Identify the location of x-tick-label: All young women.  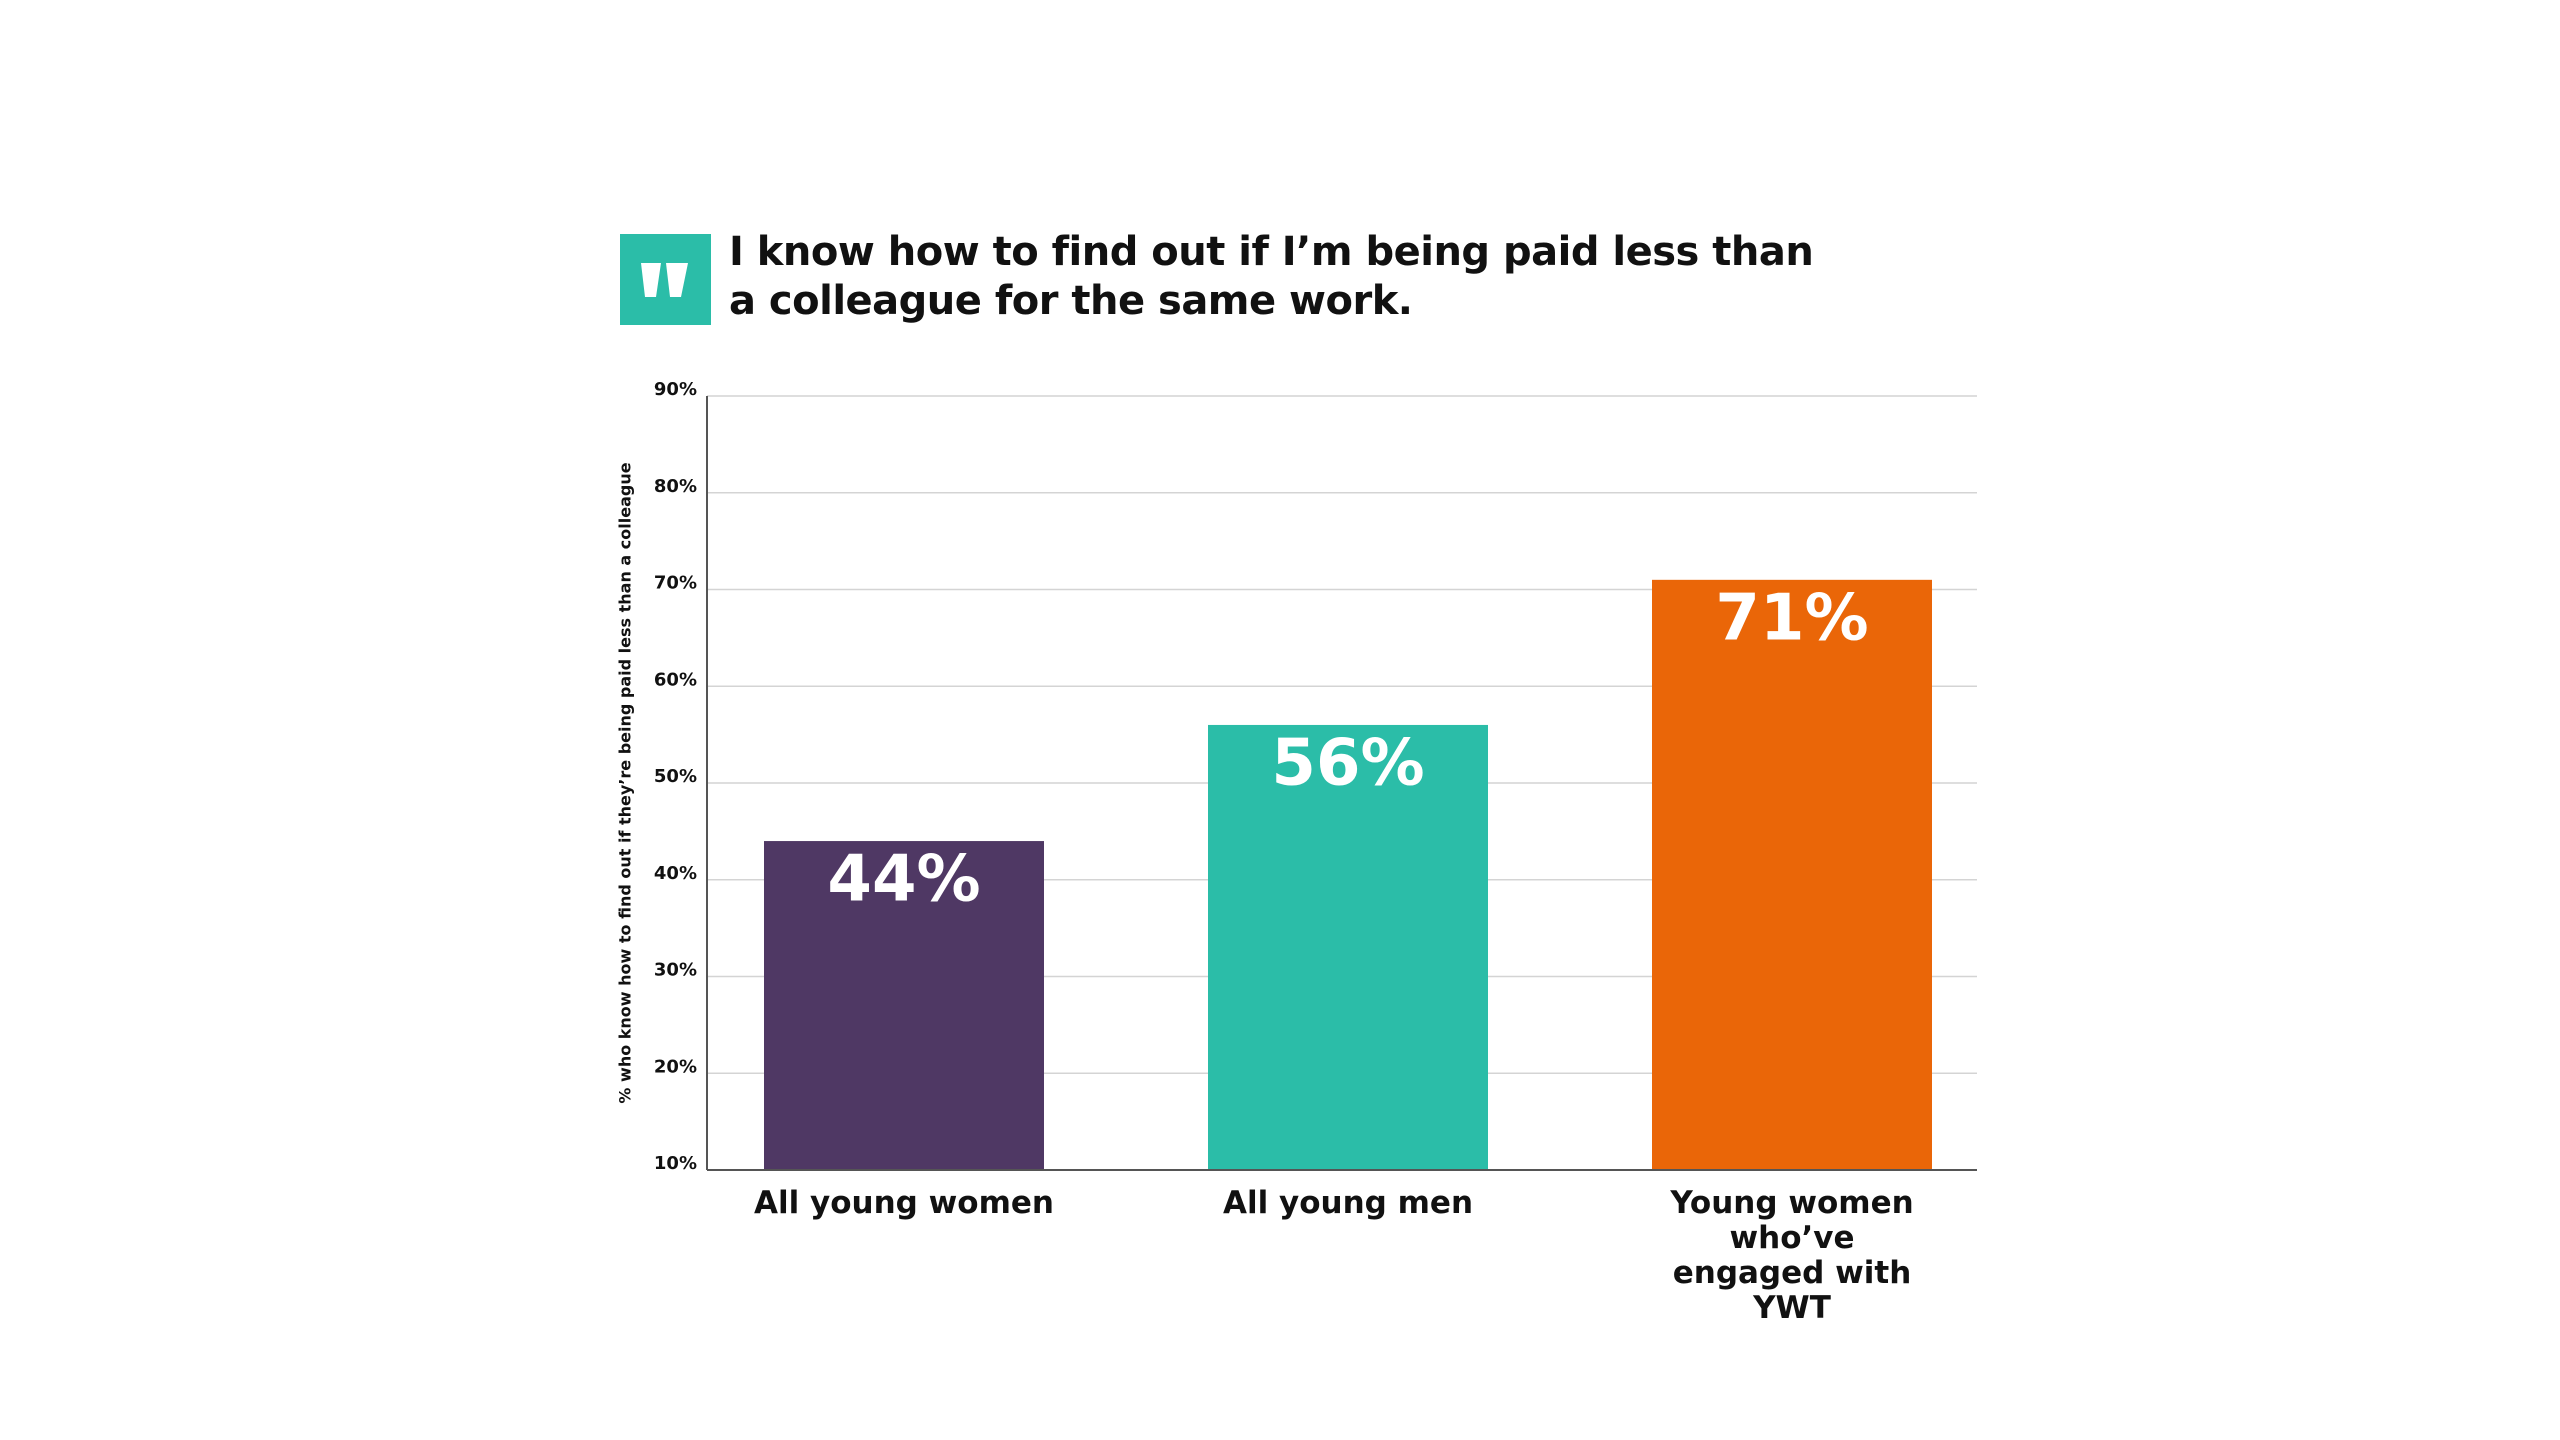
(904, 1203).